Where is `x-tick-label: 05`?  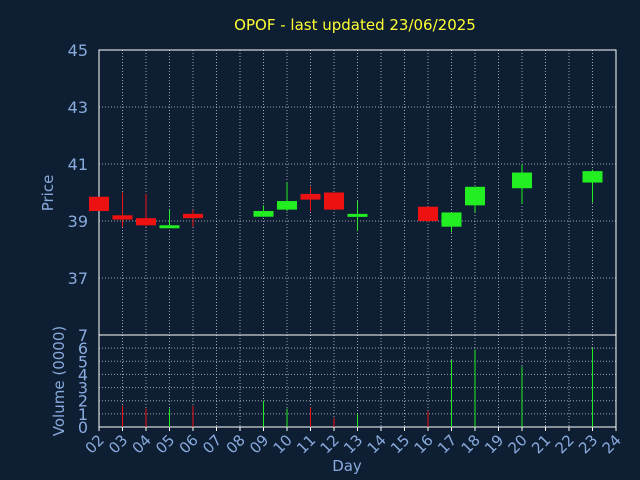 x-tick-label: 05 is located at coordinates (165, 444).